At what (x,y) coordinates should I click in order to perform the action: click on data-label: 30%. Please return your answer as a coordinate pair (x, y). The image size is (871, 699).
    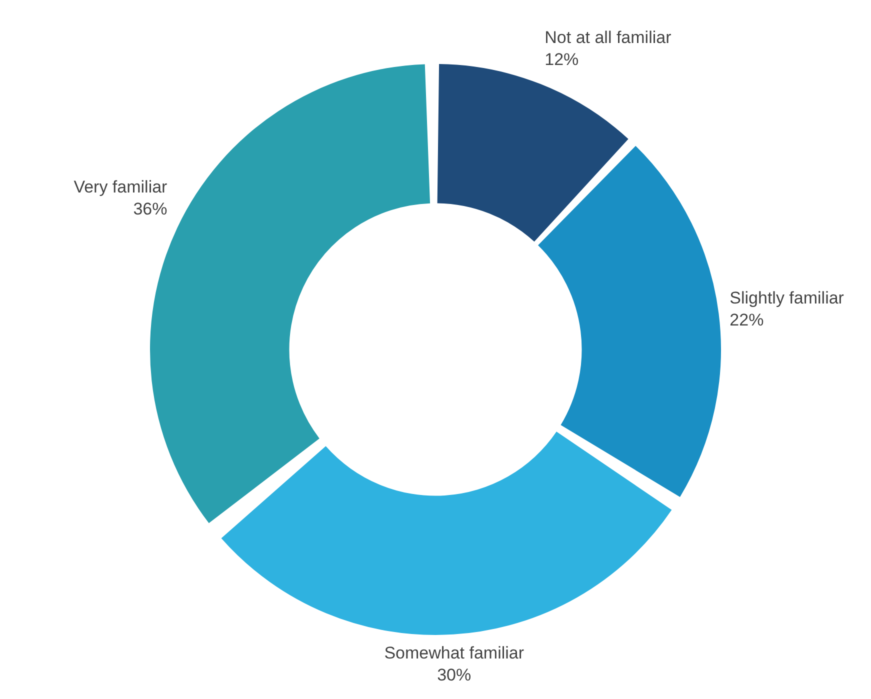
    Looking at the image, I should click on (454, 675).